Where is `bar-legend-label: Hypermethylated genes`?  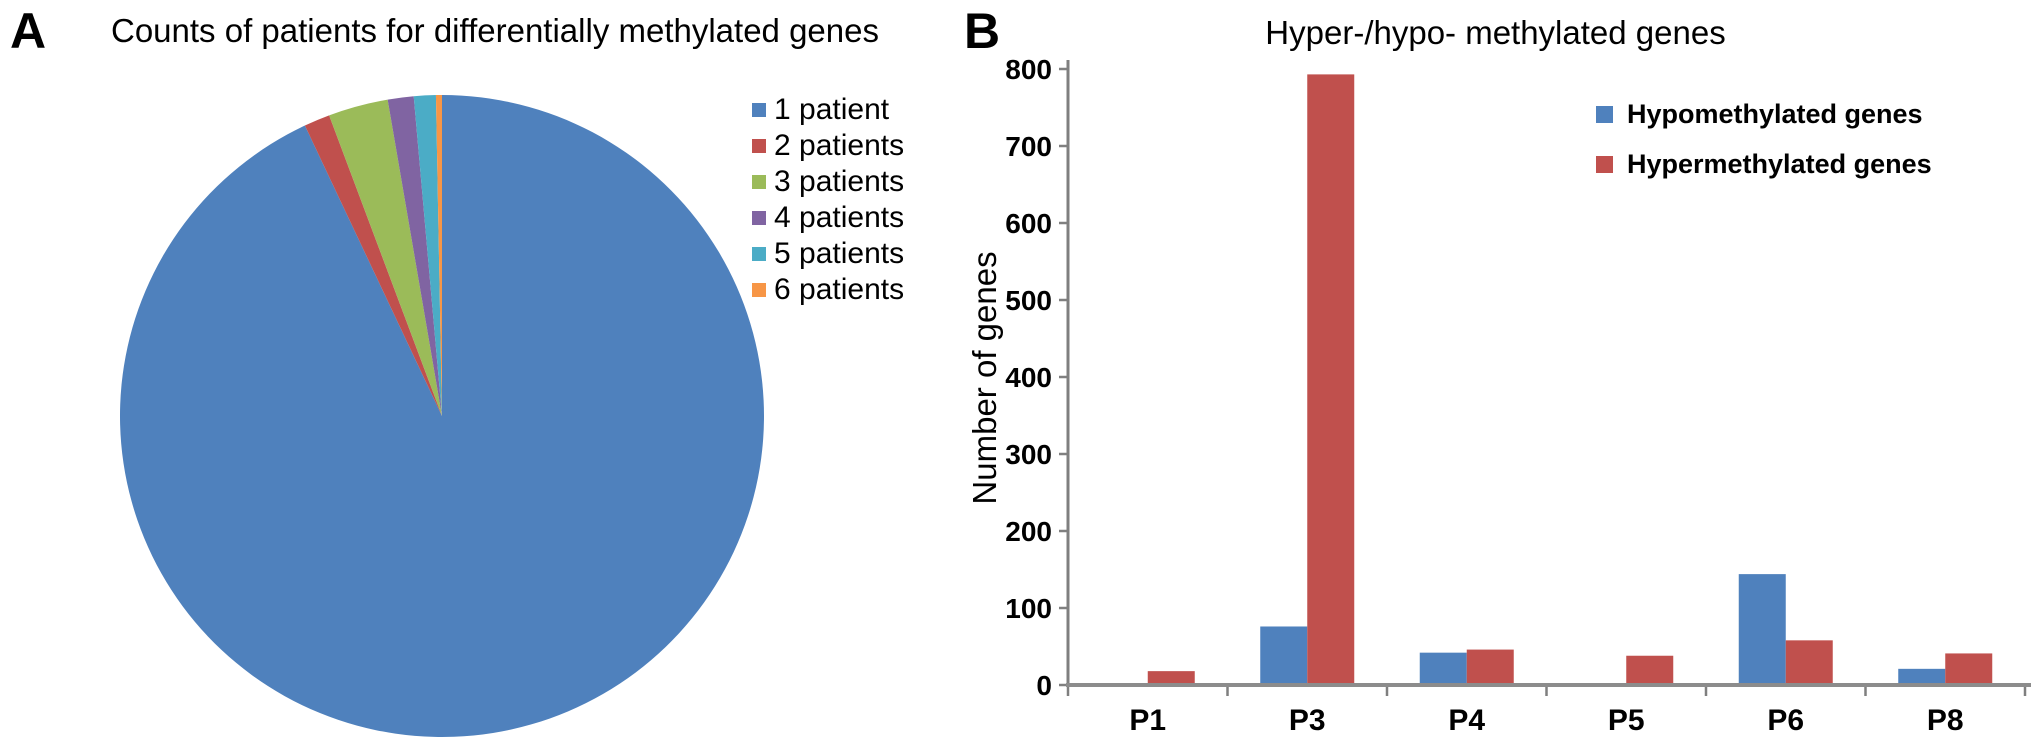 bar-legend-label: Hypermethylated genes is located at coordinates (1779, 163).